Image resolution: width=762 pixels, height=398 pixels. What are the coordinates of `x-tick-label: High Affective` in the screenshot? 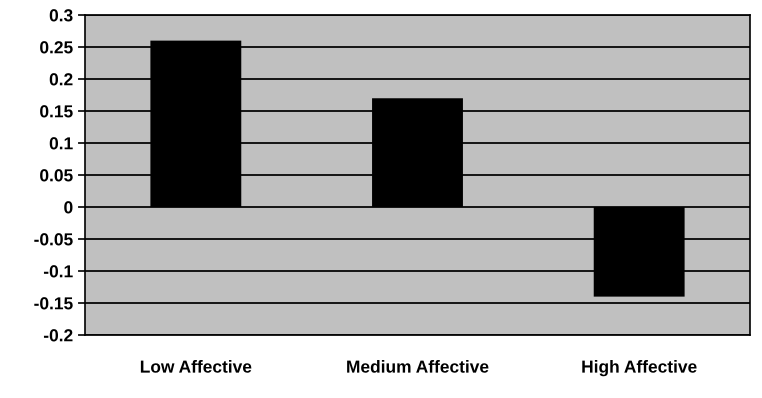 It's located at (639, 368).